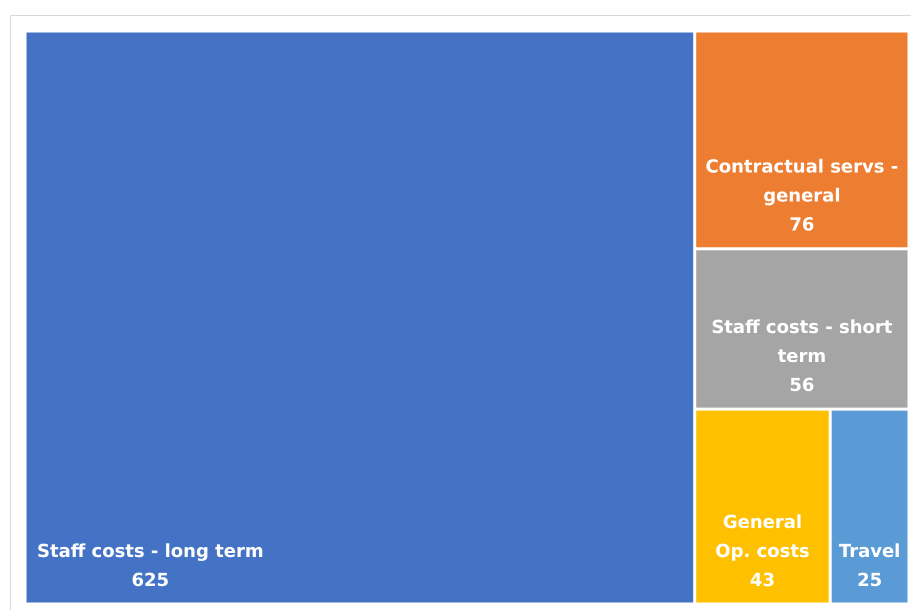 Image resolution: width=911 pixels, height=610 pixels. What do you see at coordinates (802, 342) in the screenshot?
I see `category-label: Staff costs - short term` at bounding box center [802, 342].